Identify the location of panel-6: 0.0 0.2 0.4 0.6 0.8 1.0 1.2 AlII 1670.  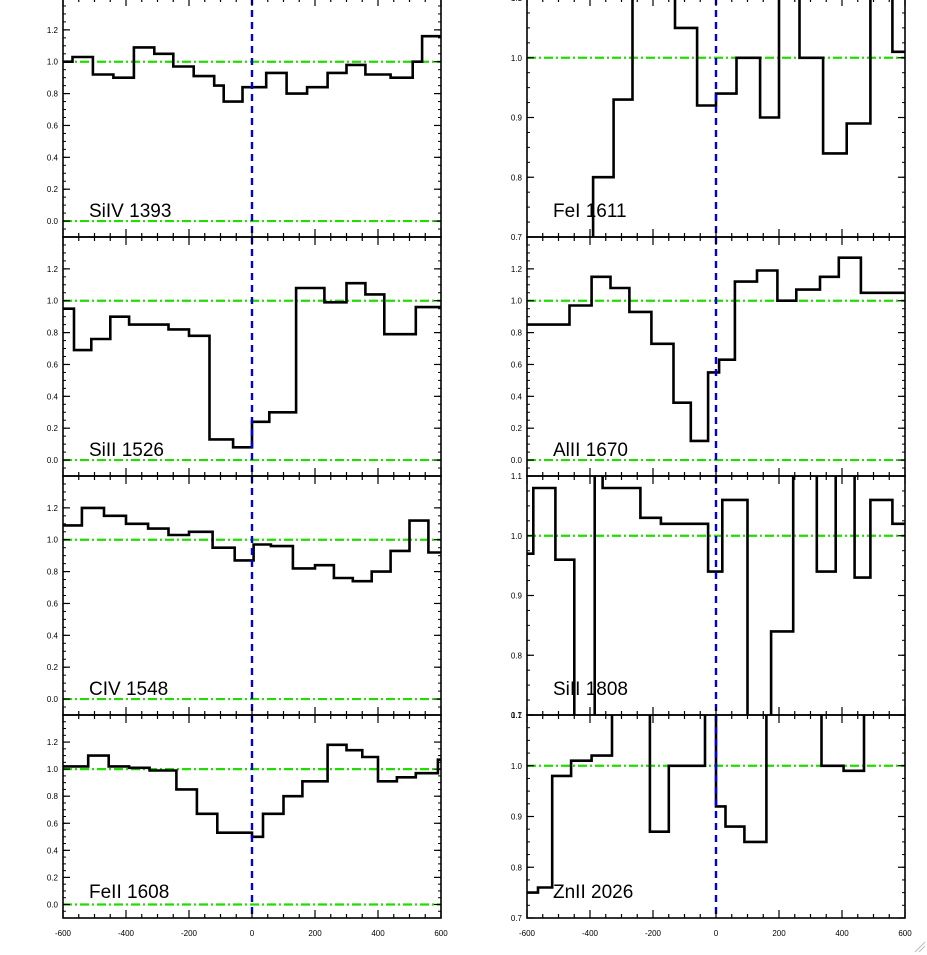
(708, 356).